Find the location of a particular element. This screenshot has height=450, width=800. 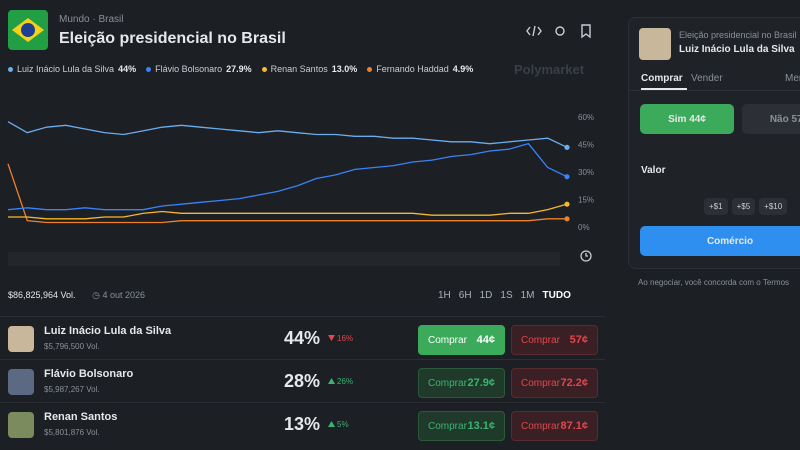

buy-no: Comprar 57¢ is located at coordinates (554, 340).